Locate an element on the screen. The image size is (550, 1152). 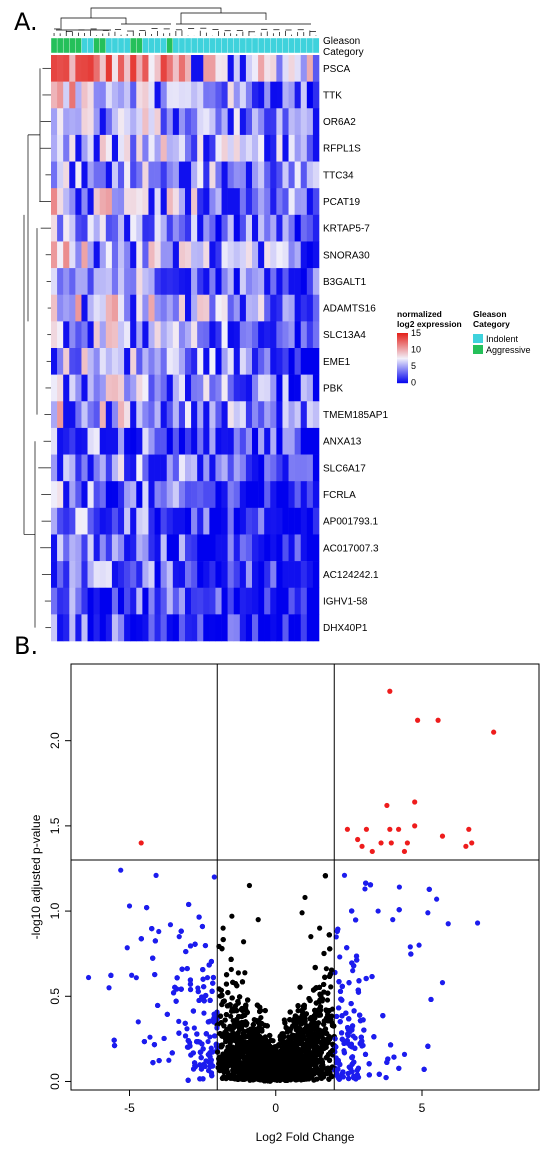
dendro-join is located at coordinates (32, 348).